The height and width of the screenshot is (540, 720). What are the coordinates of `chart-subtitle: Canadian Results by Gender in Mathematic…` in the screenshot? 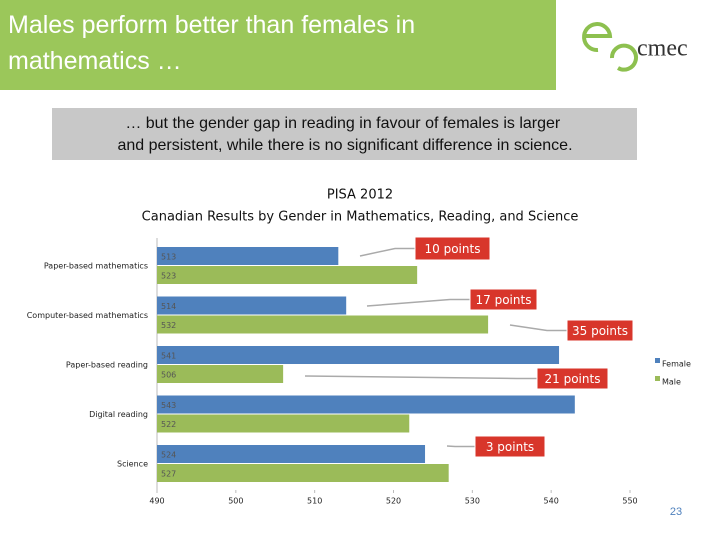 It's located at (360, 217).